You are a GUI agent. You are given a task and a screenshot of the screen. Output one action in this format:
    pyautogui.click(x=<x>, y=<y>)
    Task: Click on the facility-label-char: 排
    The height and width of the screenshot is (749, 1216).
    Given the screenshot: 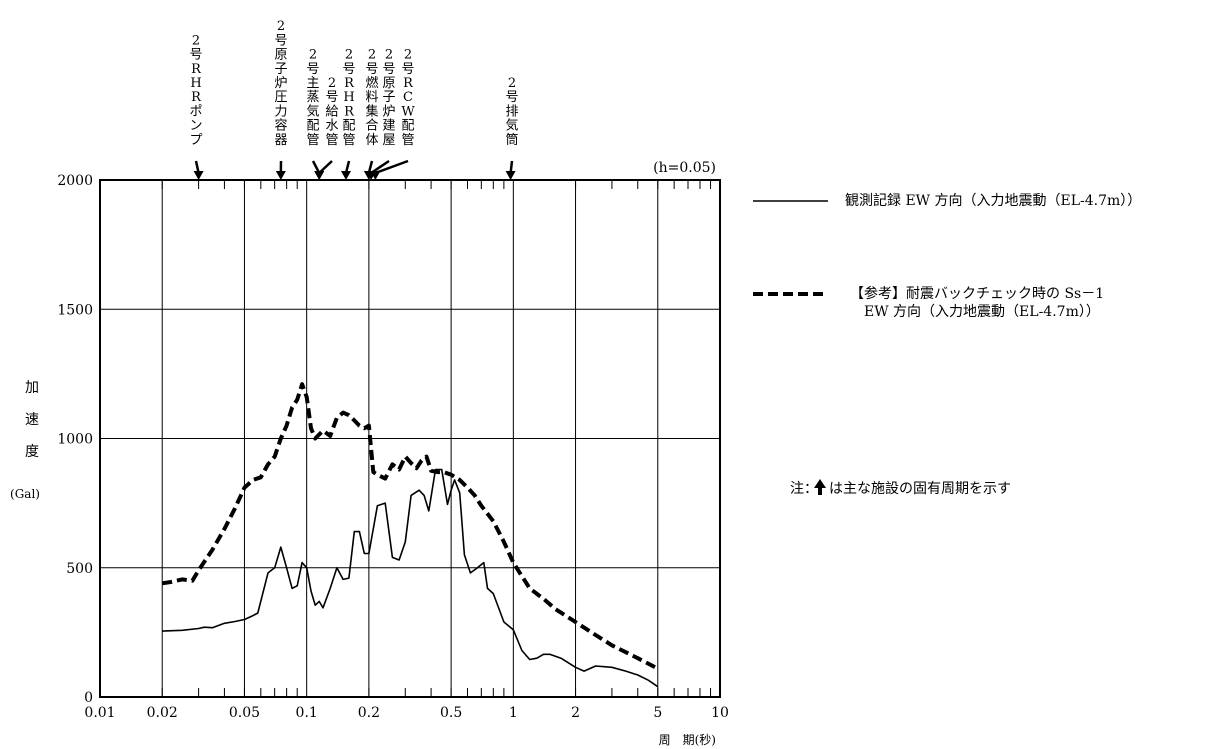 What is the action you would take?
    pyautogui.click(x=511, y=111)
    